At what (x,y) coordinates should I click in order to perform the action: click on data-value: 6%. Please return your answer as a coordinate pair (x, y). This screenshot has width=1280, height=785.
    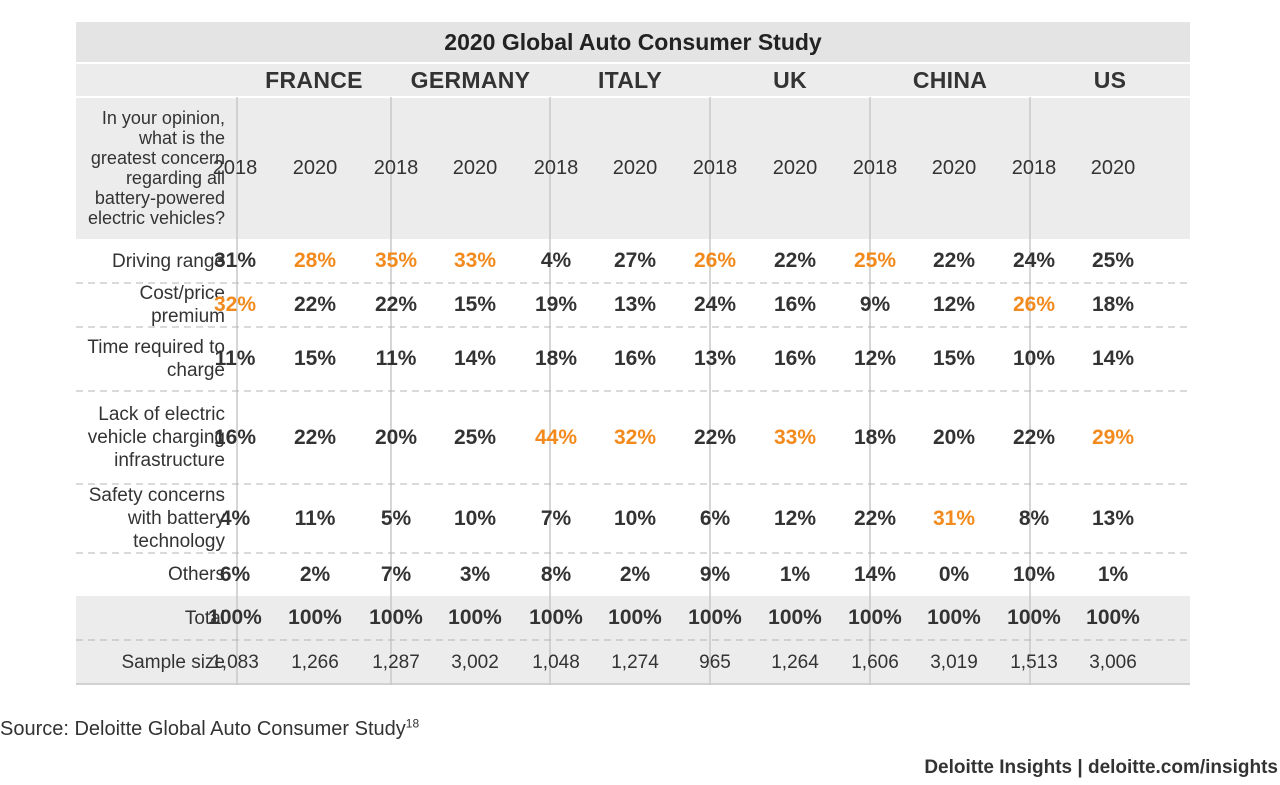
    Looking at the image, I should click on (715, 518).